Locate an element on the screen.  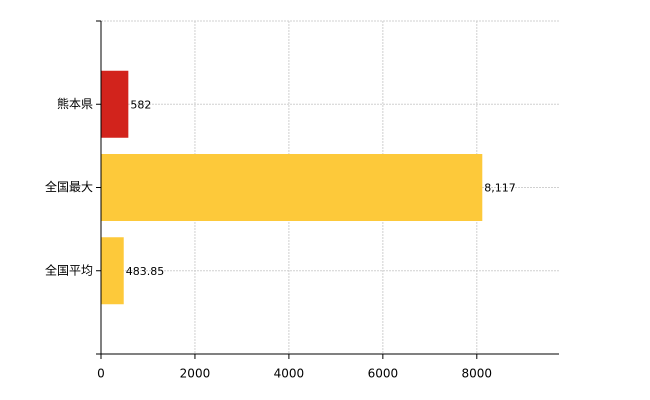
y-tick-label: 熊本県 is located at coordinates (75, 103).